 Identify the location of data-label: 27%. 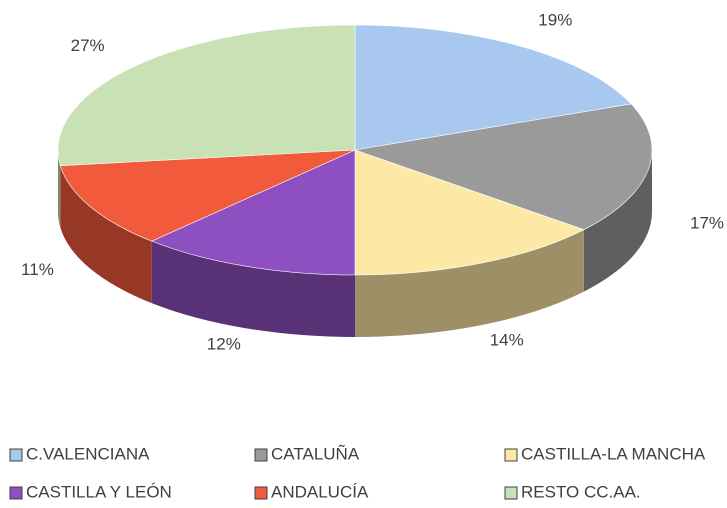
(88, 45).